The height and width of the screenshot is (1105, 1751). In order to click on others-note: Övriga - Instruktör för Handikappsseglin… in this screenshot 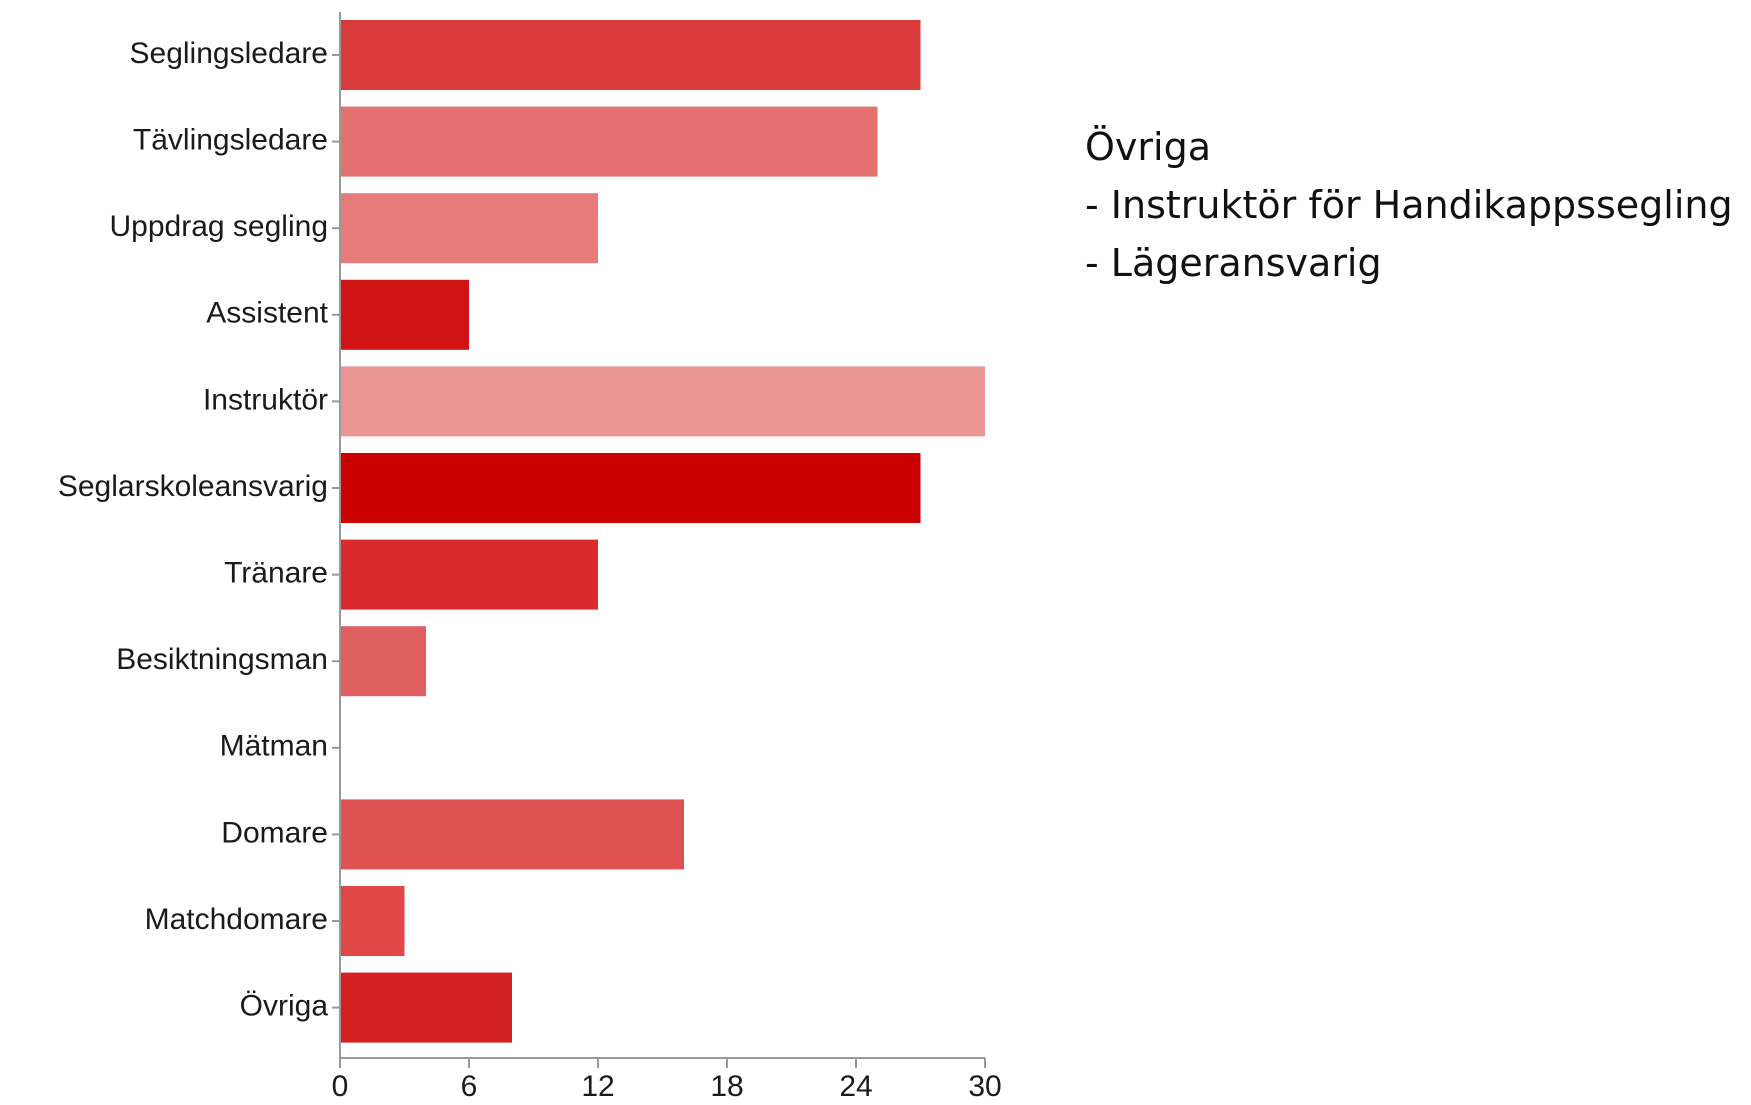, I will do `click(1409, 205)`.